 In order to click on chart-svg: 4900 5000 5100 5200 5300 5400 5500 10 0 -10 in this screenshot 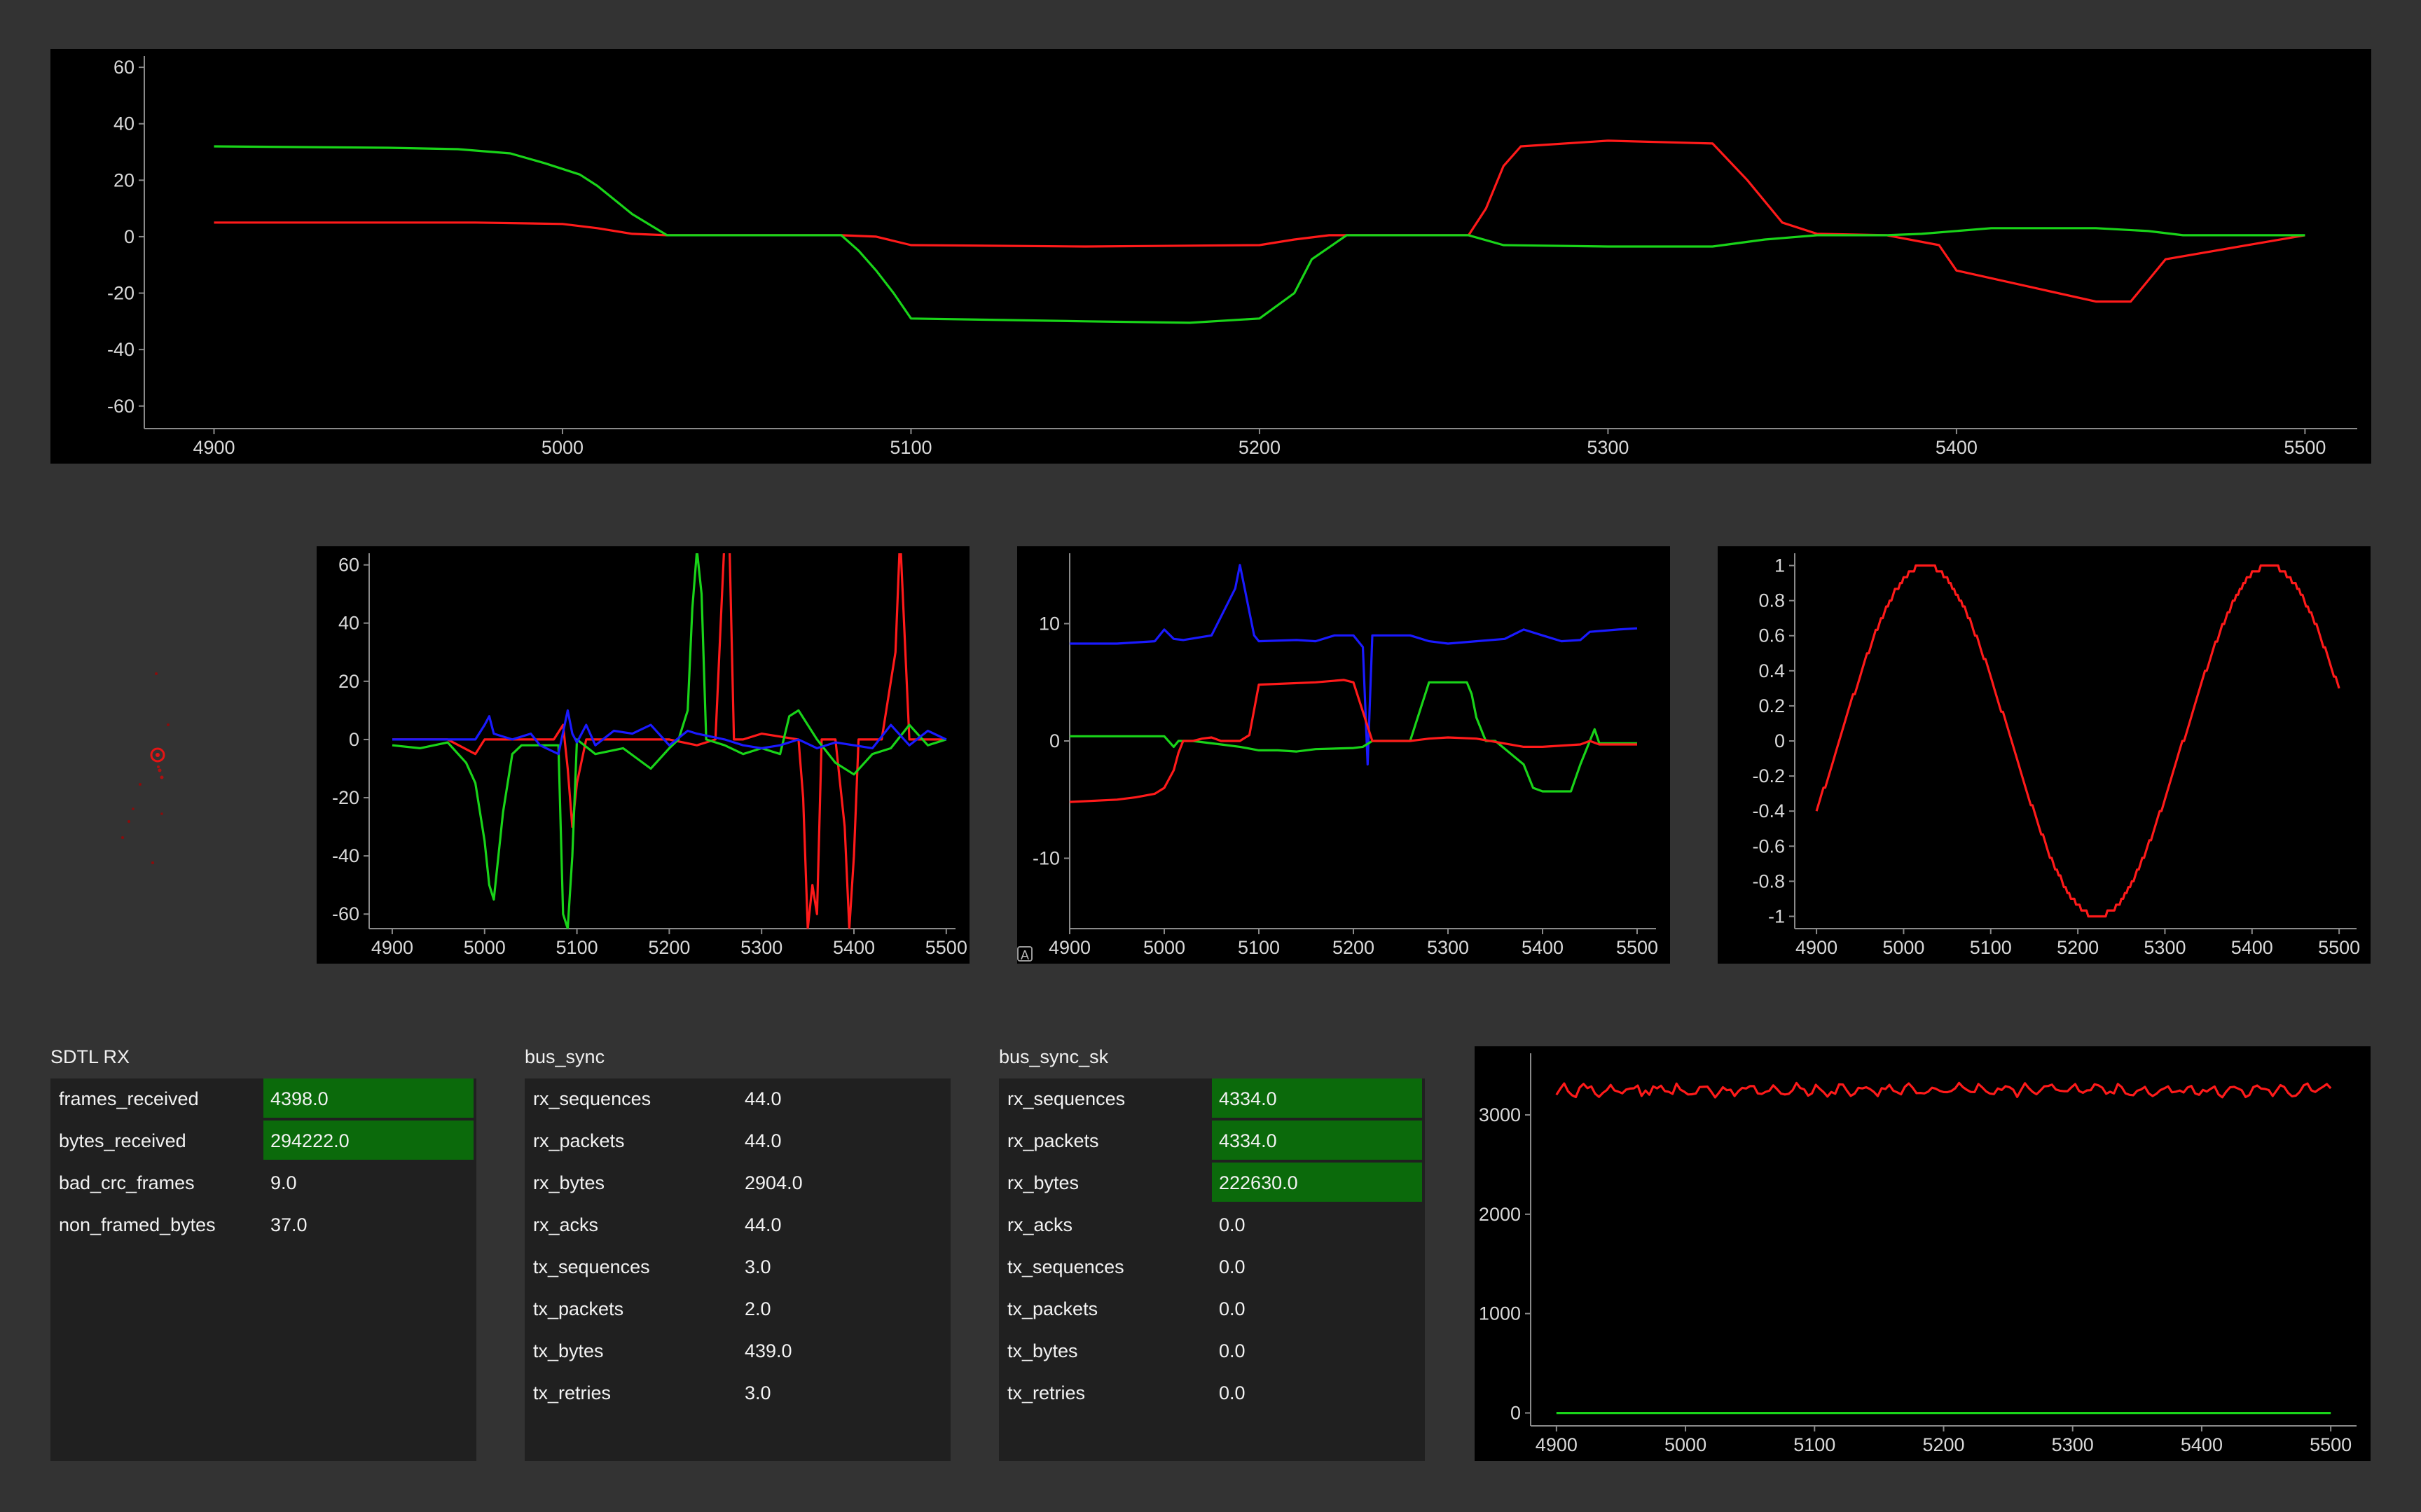, I will do `click(1345, 756)`.